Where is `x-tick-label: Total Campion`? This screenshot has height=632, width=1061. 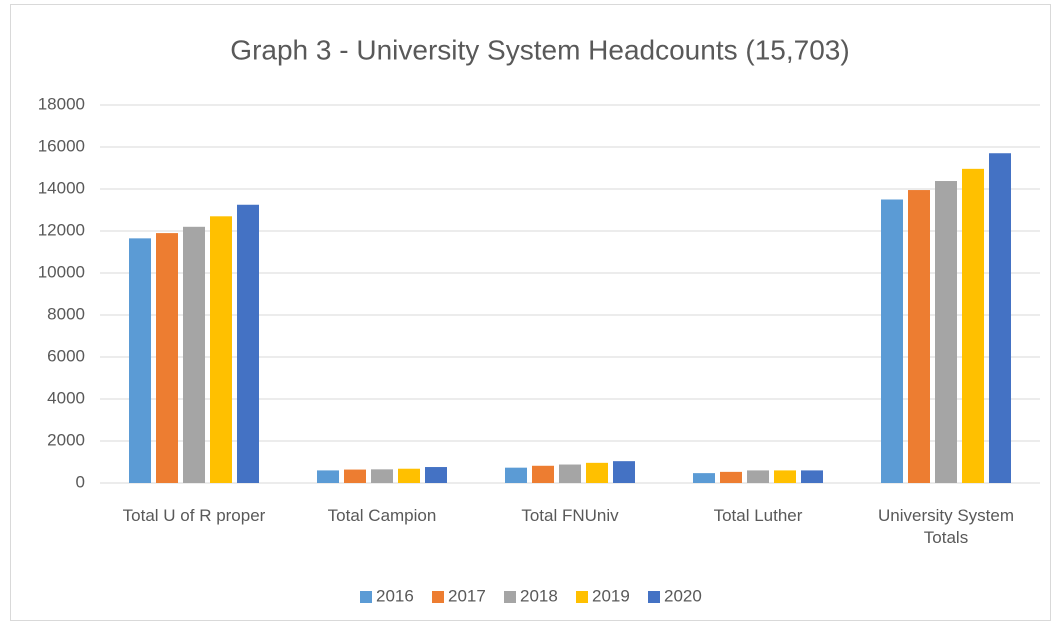
x-tick-label: Total Campion is located at coordinates (382, 515).